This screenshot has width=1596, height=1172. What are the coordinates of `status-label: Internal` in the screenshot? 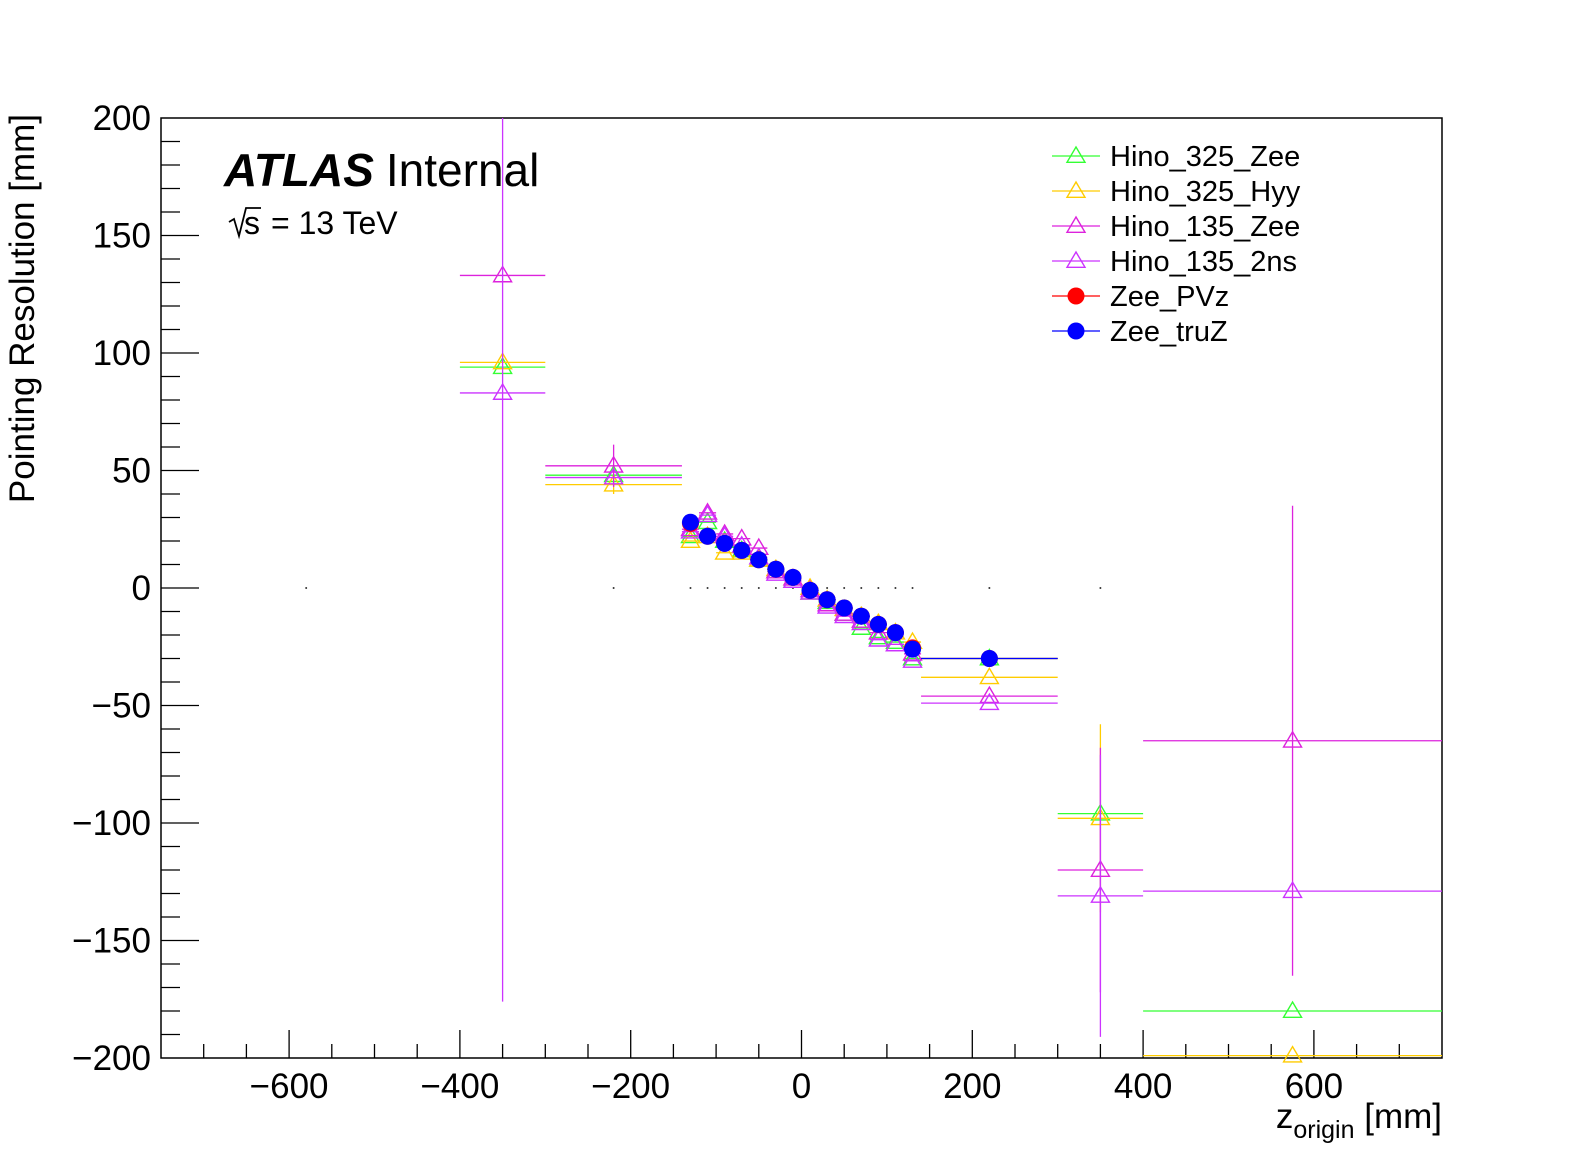 It's located at (462, 170).